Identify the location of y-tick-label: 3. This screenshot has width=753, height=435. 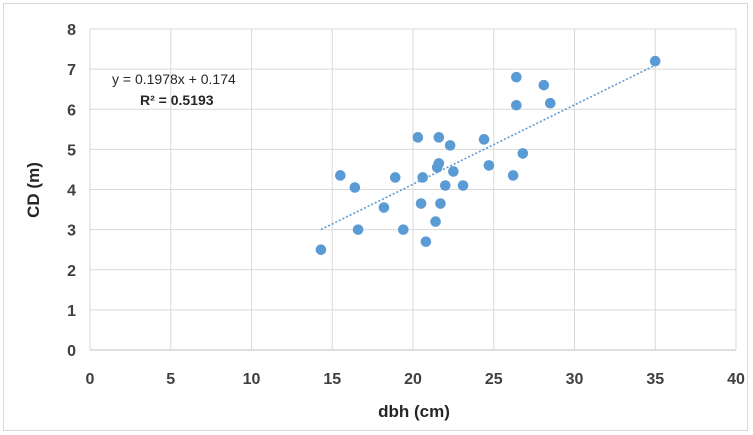
(71, 231).